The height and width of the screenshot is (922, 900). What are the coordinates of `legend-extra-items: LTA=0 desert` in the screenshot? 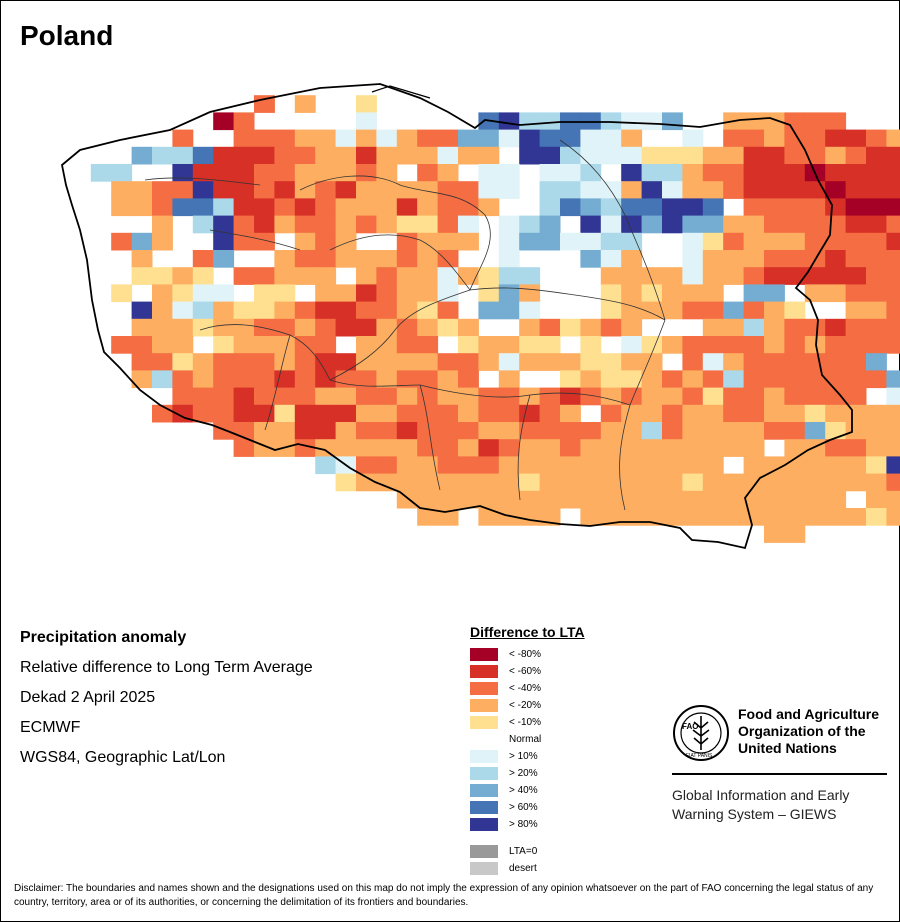 It's located at (527, 860).